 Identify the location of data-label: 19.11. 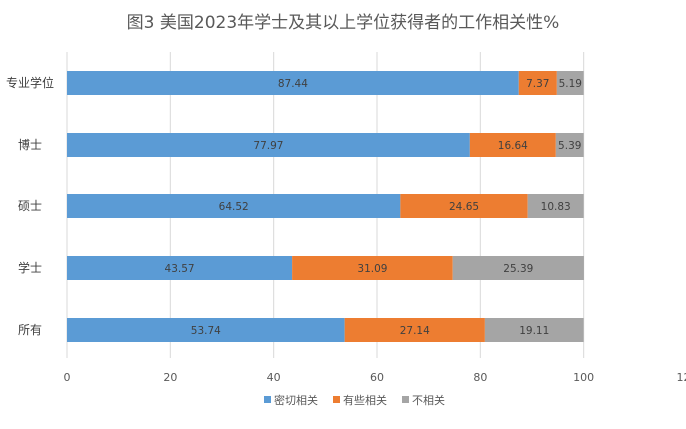
(534, 331).